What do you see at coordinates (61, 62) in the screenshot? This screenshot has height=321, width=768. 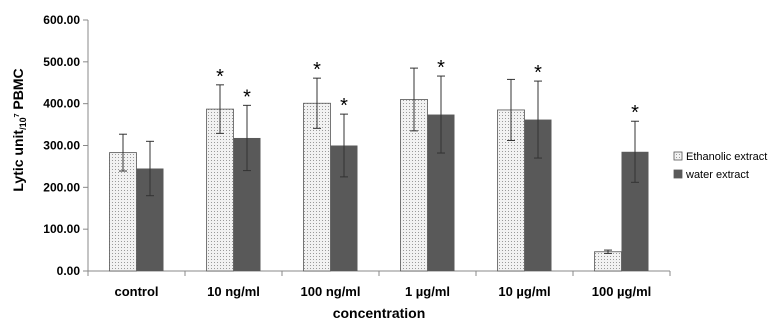 I see `y-tick-label: 500.00` at bounding box center [61, 62].